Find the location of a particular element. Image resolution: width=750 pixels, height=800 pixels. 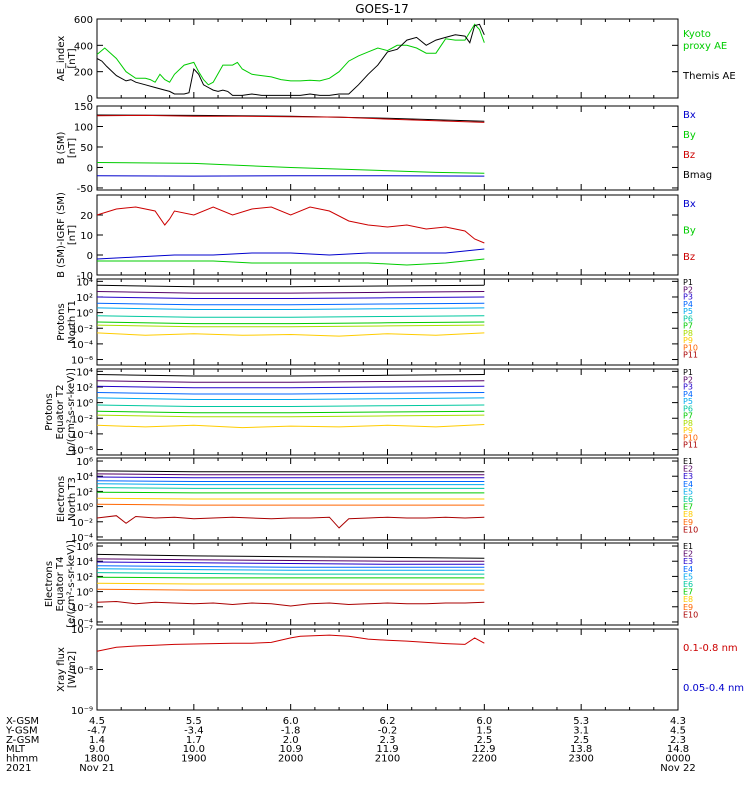

x-row-label: MLT is located at coordinates (16, 749).